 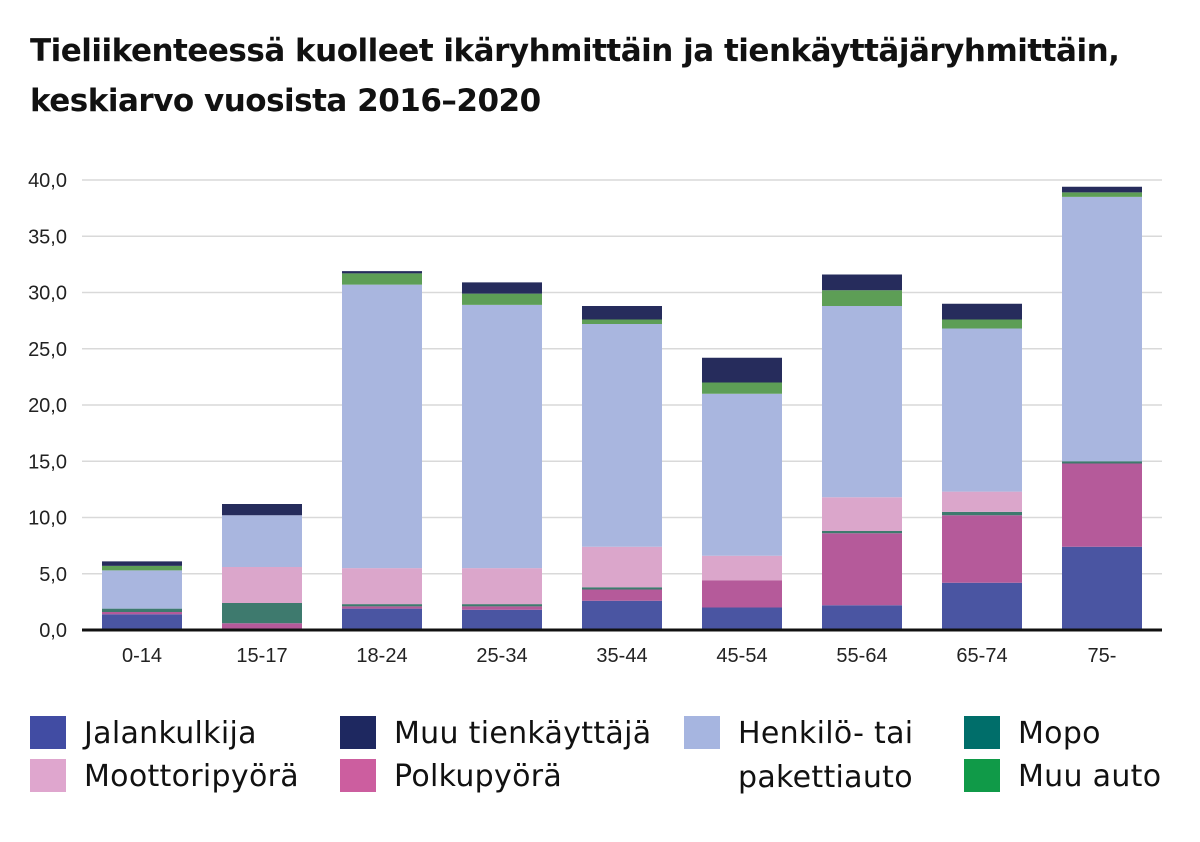 I want to click on y-tick-label: 0,0, so click(x=53, y=631).